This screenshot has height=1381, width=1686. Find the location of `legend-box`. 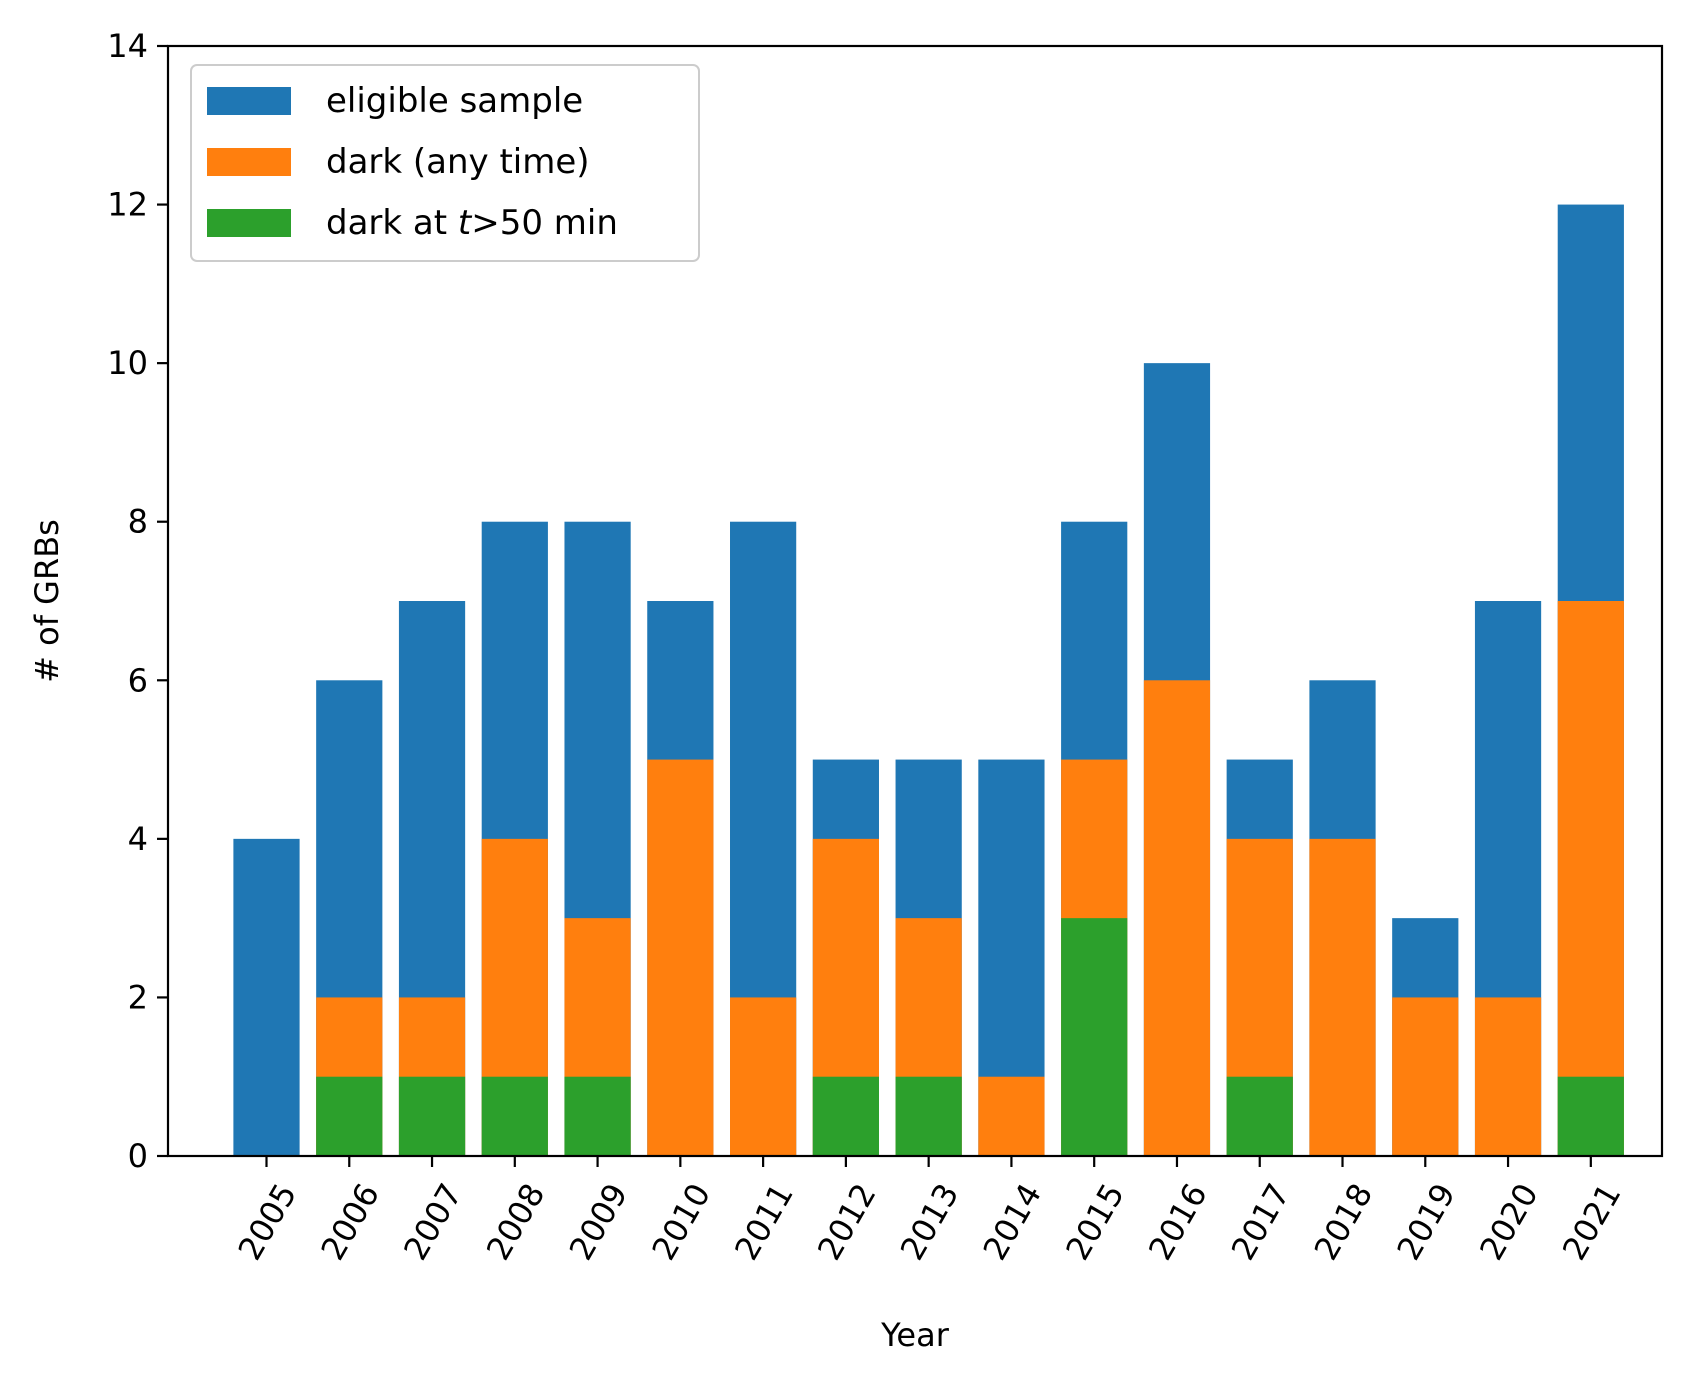

legend-box is located at coordinates (445, 163).